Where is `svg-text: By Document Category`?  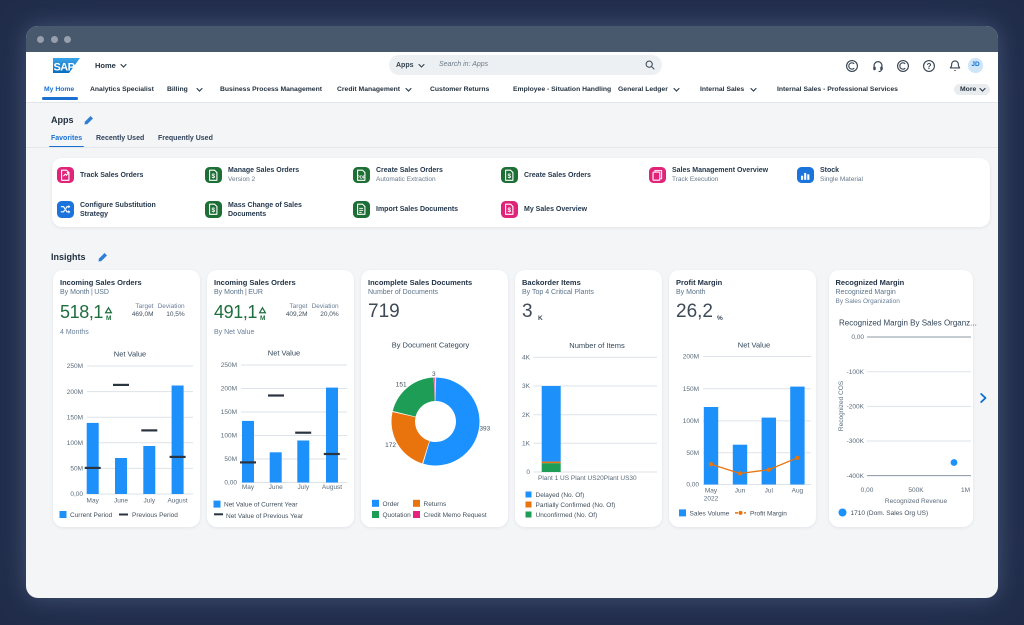
svg-text: By Document Category is located at coordinates (431, 345).